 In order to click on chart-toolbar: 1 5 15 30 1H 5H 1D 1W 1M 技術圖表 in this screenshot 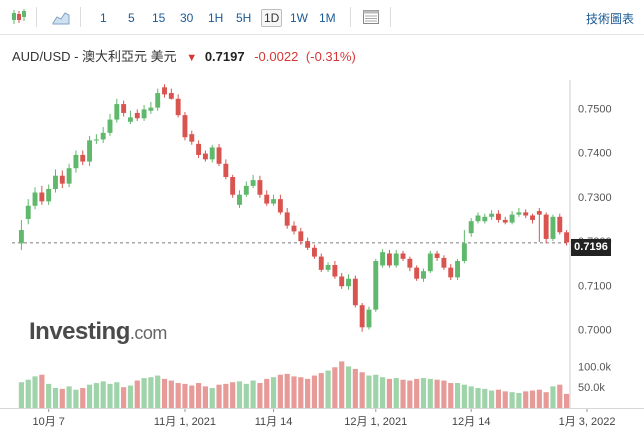, I will do `click(322, 17)`.